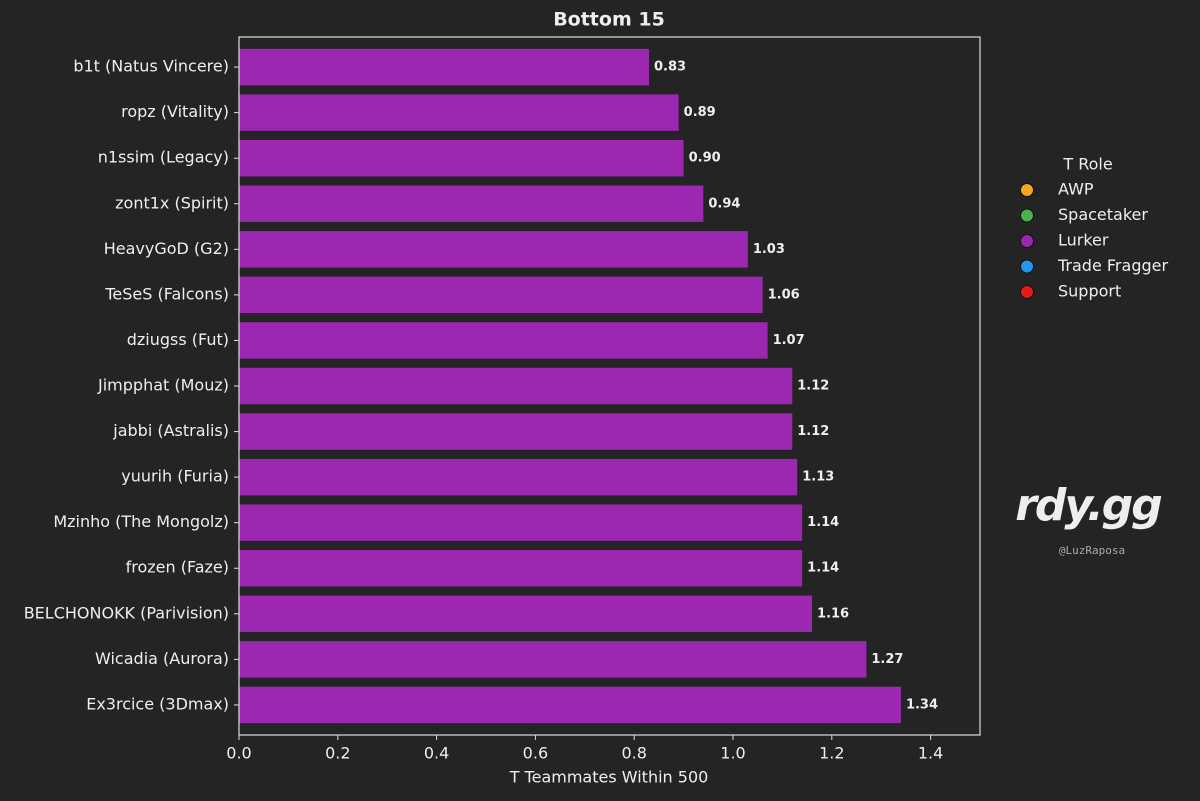  I want to click on value-label: 1.06, so click(784, 294).